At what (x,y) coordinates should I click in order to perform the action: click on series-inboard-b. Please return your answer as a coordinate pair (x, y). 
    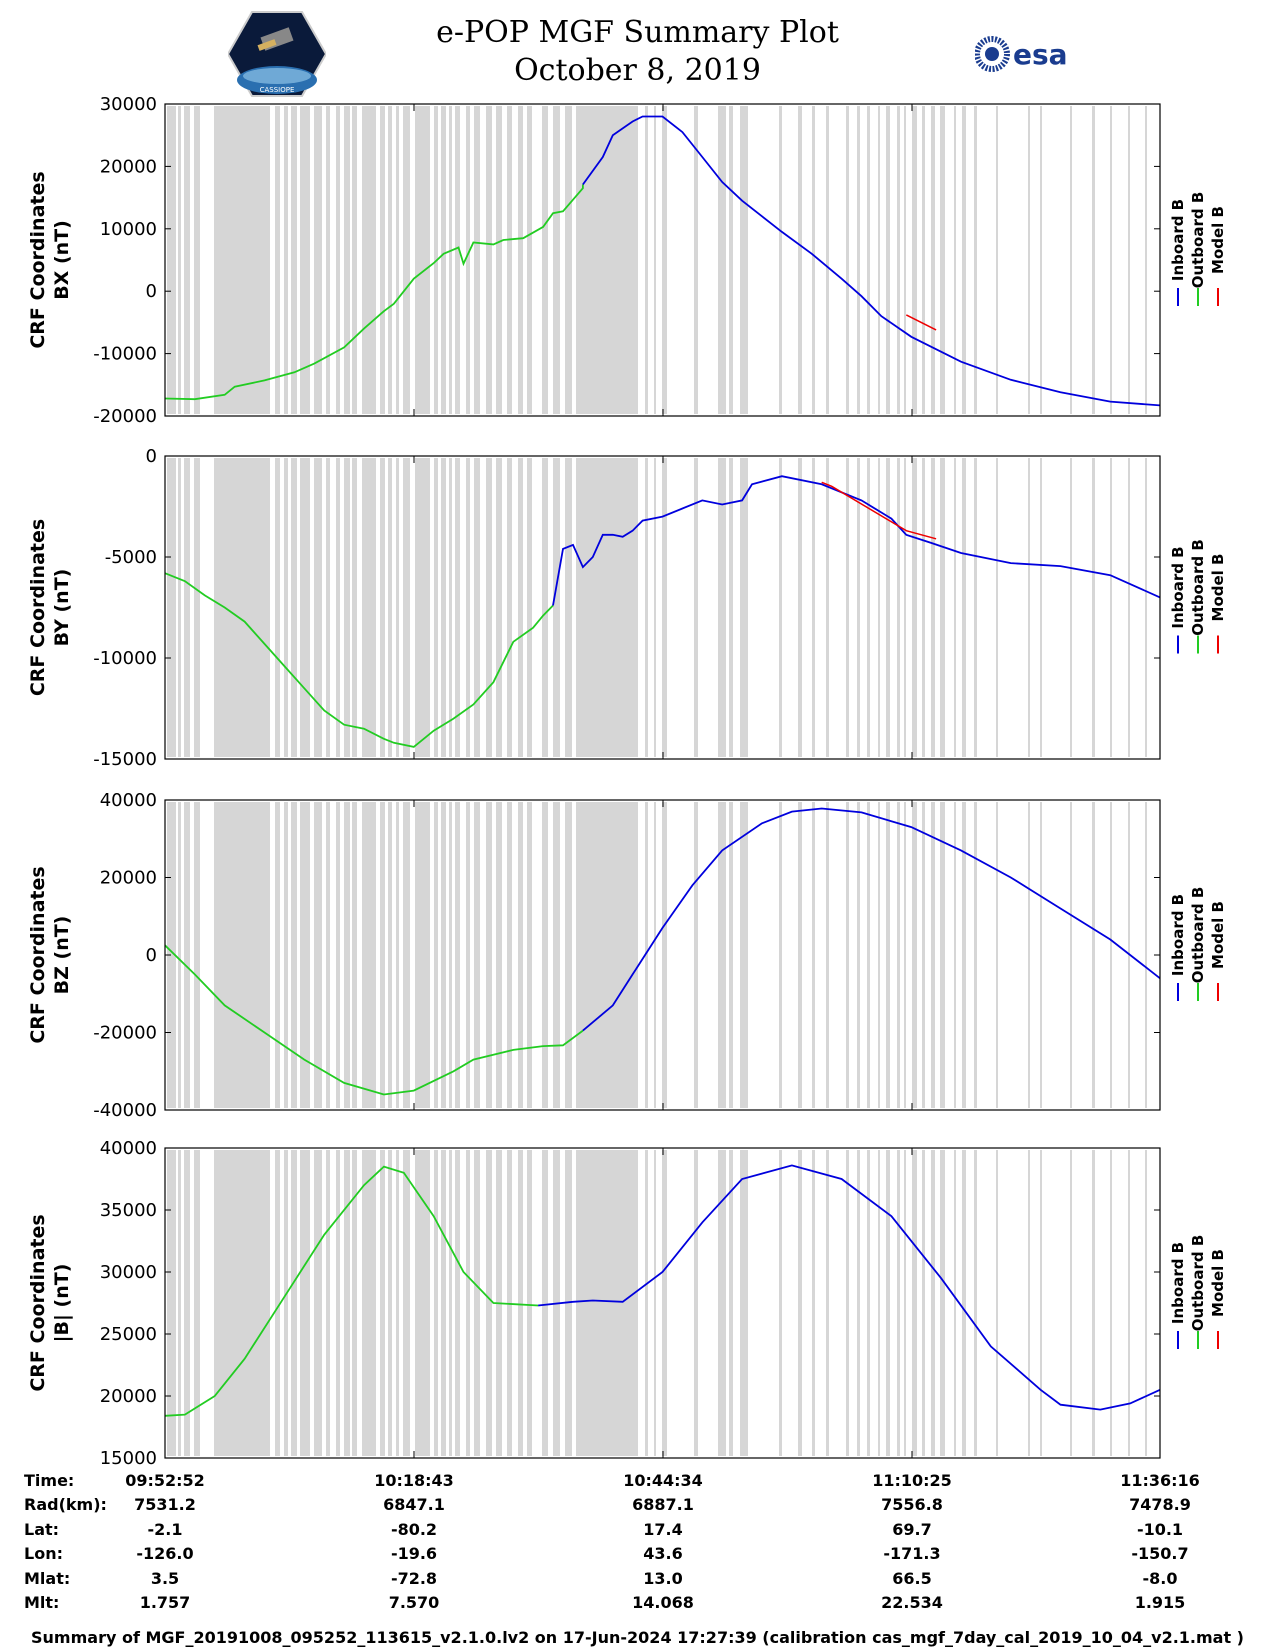
    Looking at the image, I should click on (849, 1287).